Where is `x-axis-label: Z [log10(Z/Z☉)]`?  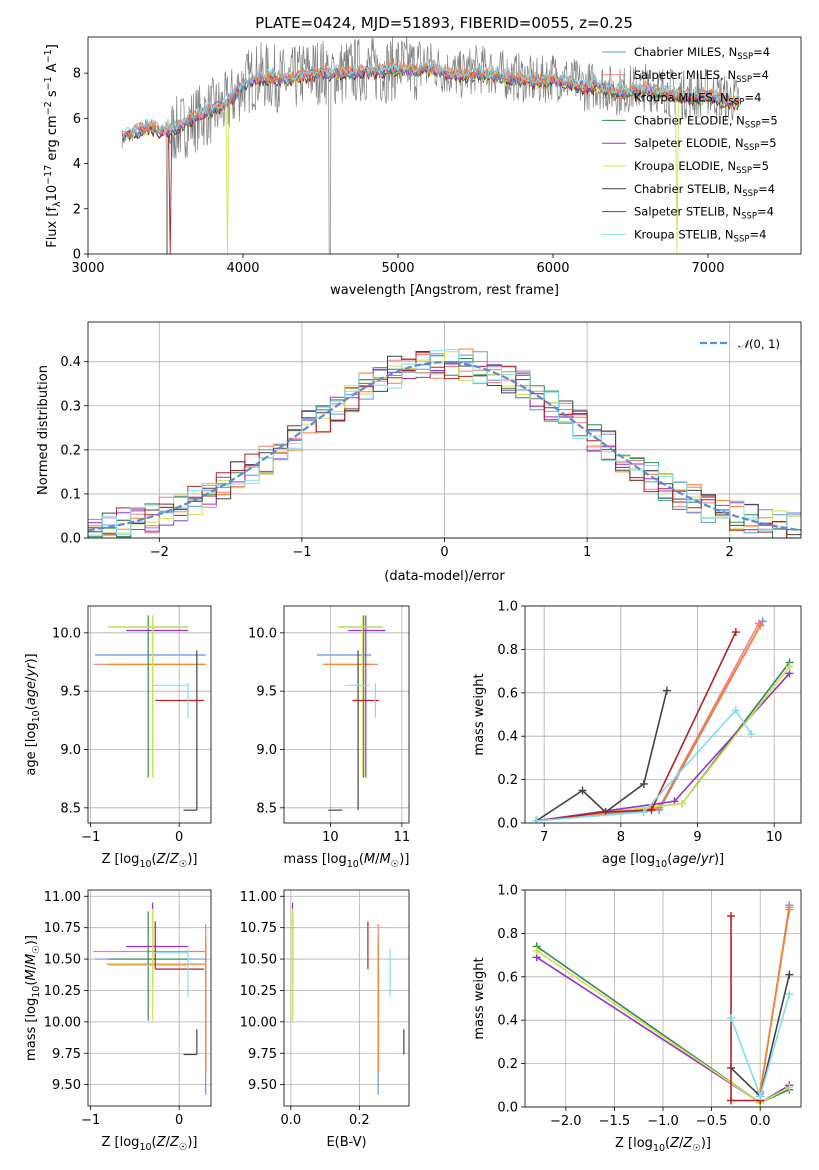 x-axis-label: Z [log10(Z/Z☉)] is located at coordinates (663, 1145).